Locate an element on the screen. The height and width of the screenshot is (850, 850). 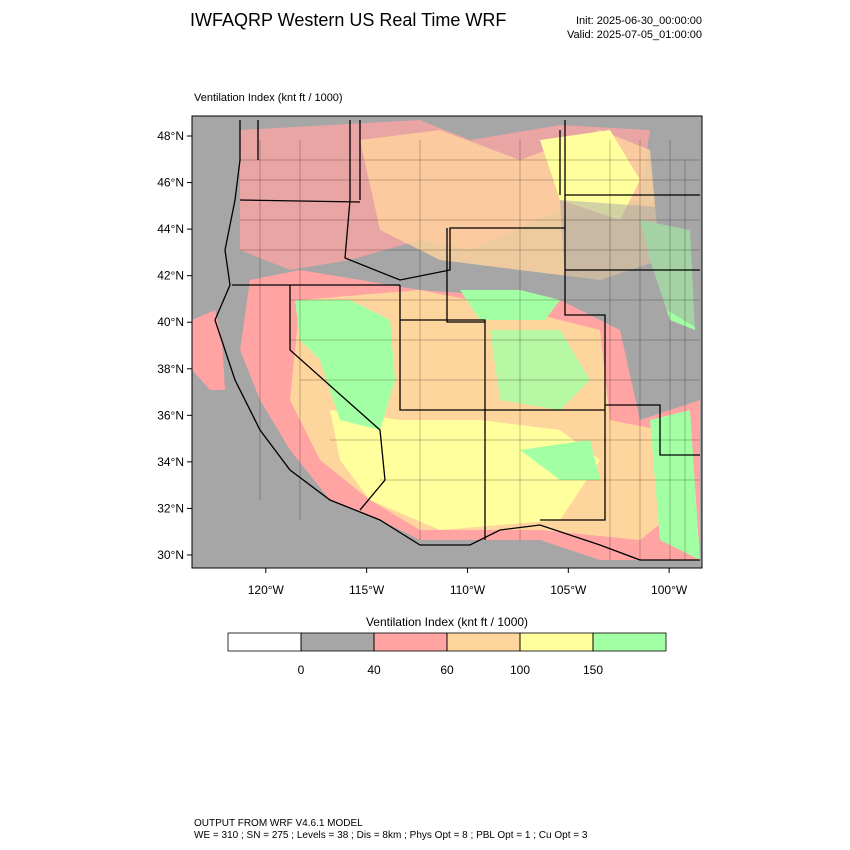
lon-tick-label: 110°W is located at coordinates (468, 590).